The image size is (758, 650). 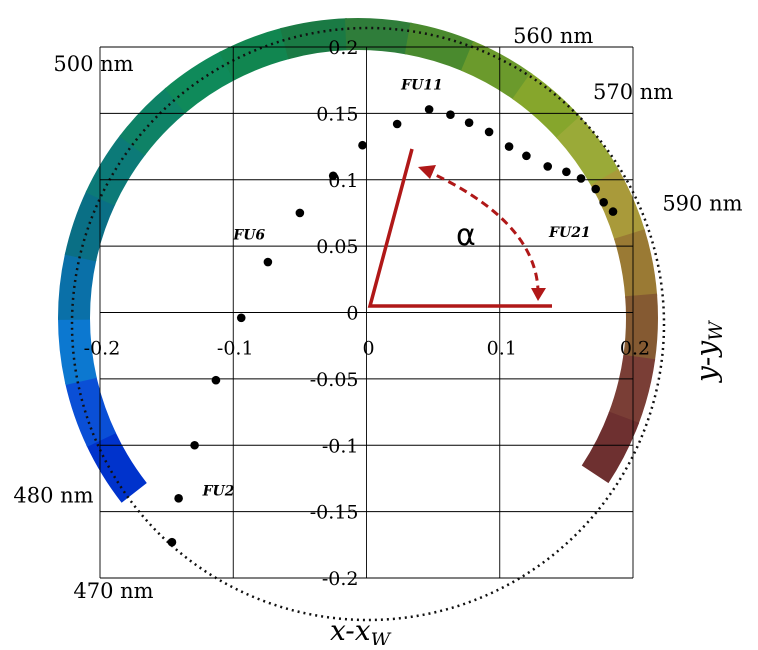 I want to click on y-tick-label: 0.05, so click(x=337, y=247).